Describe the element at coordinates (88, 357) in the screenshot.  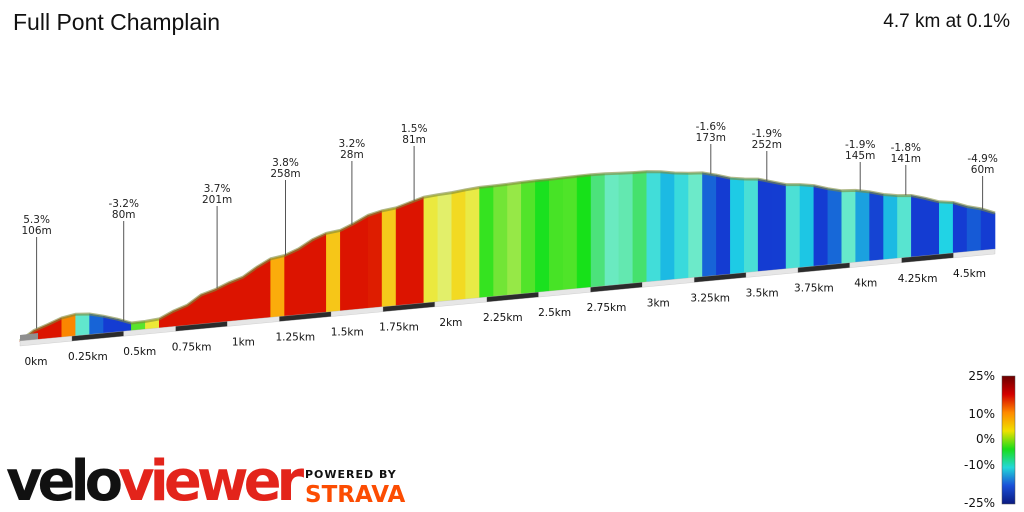
I see `distance-tick-label: 0.25km` at that location.